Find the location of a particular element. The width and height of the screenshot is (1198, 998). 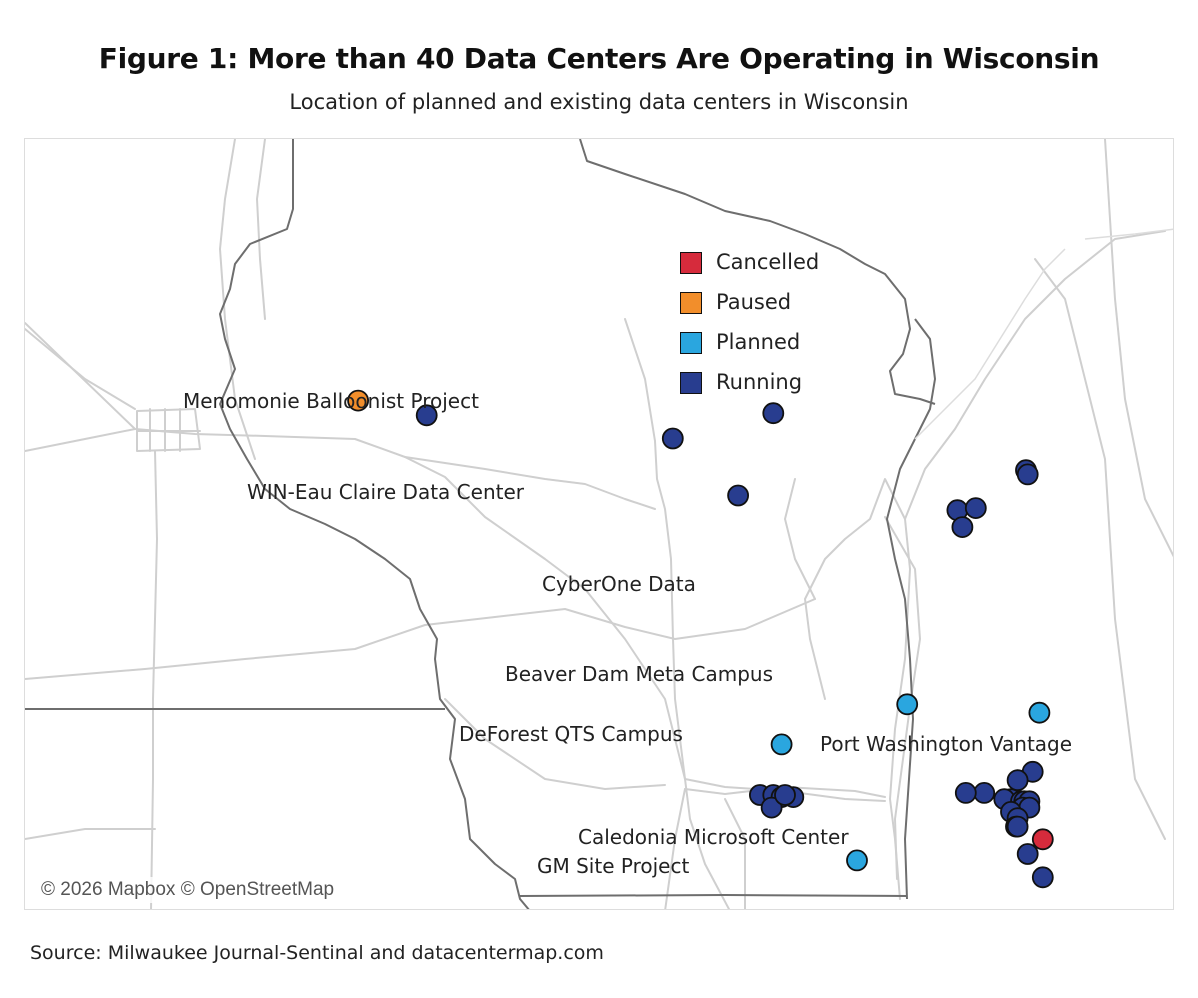

label-cyberone: CyberOne Data is located at coordinates (619, 584).